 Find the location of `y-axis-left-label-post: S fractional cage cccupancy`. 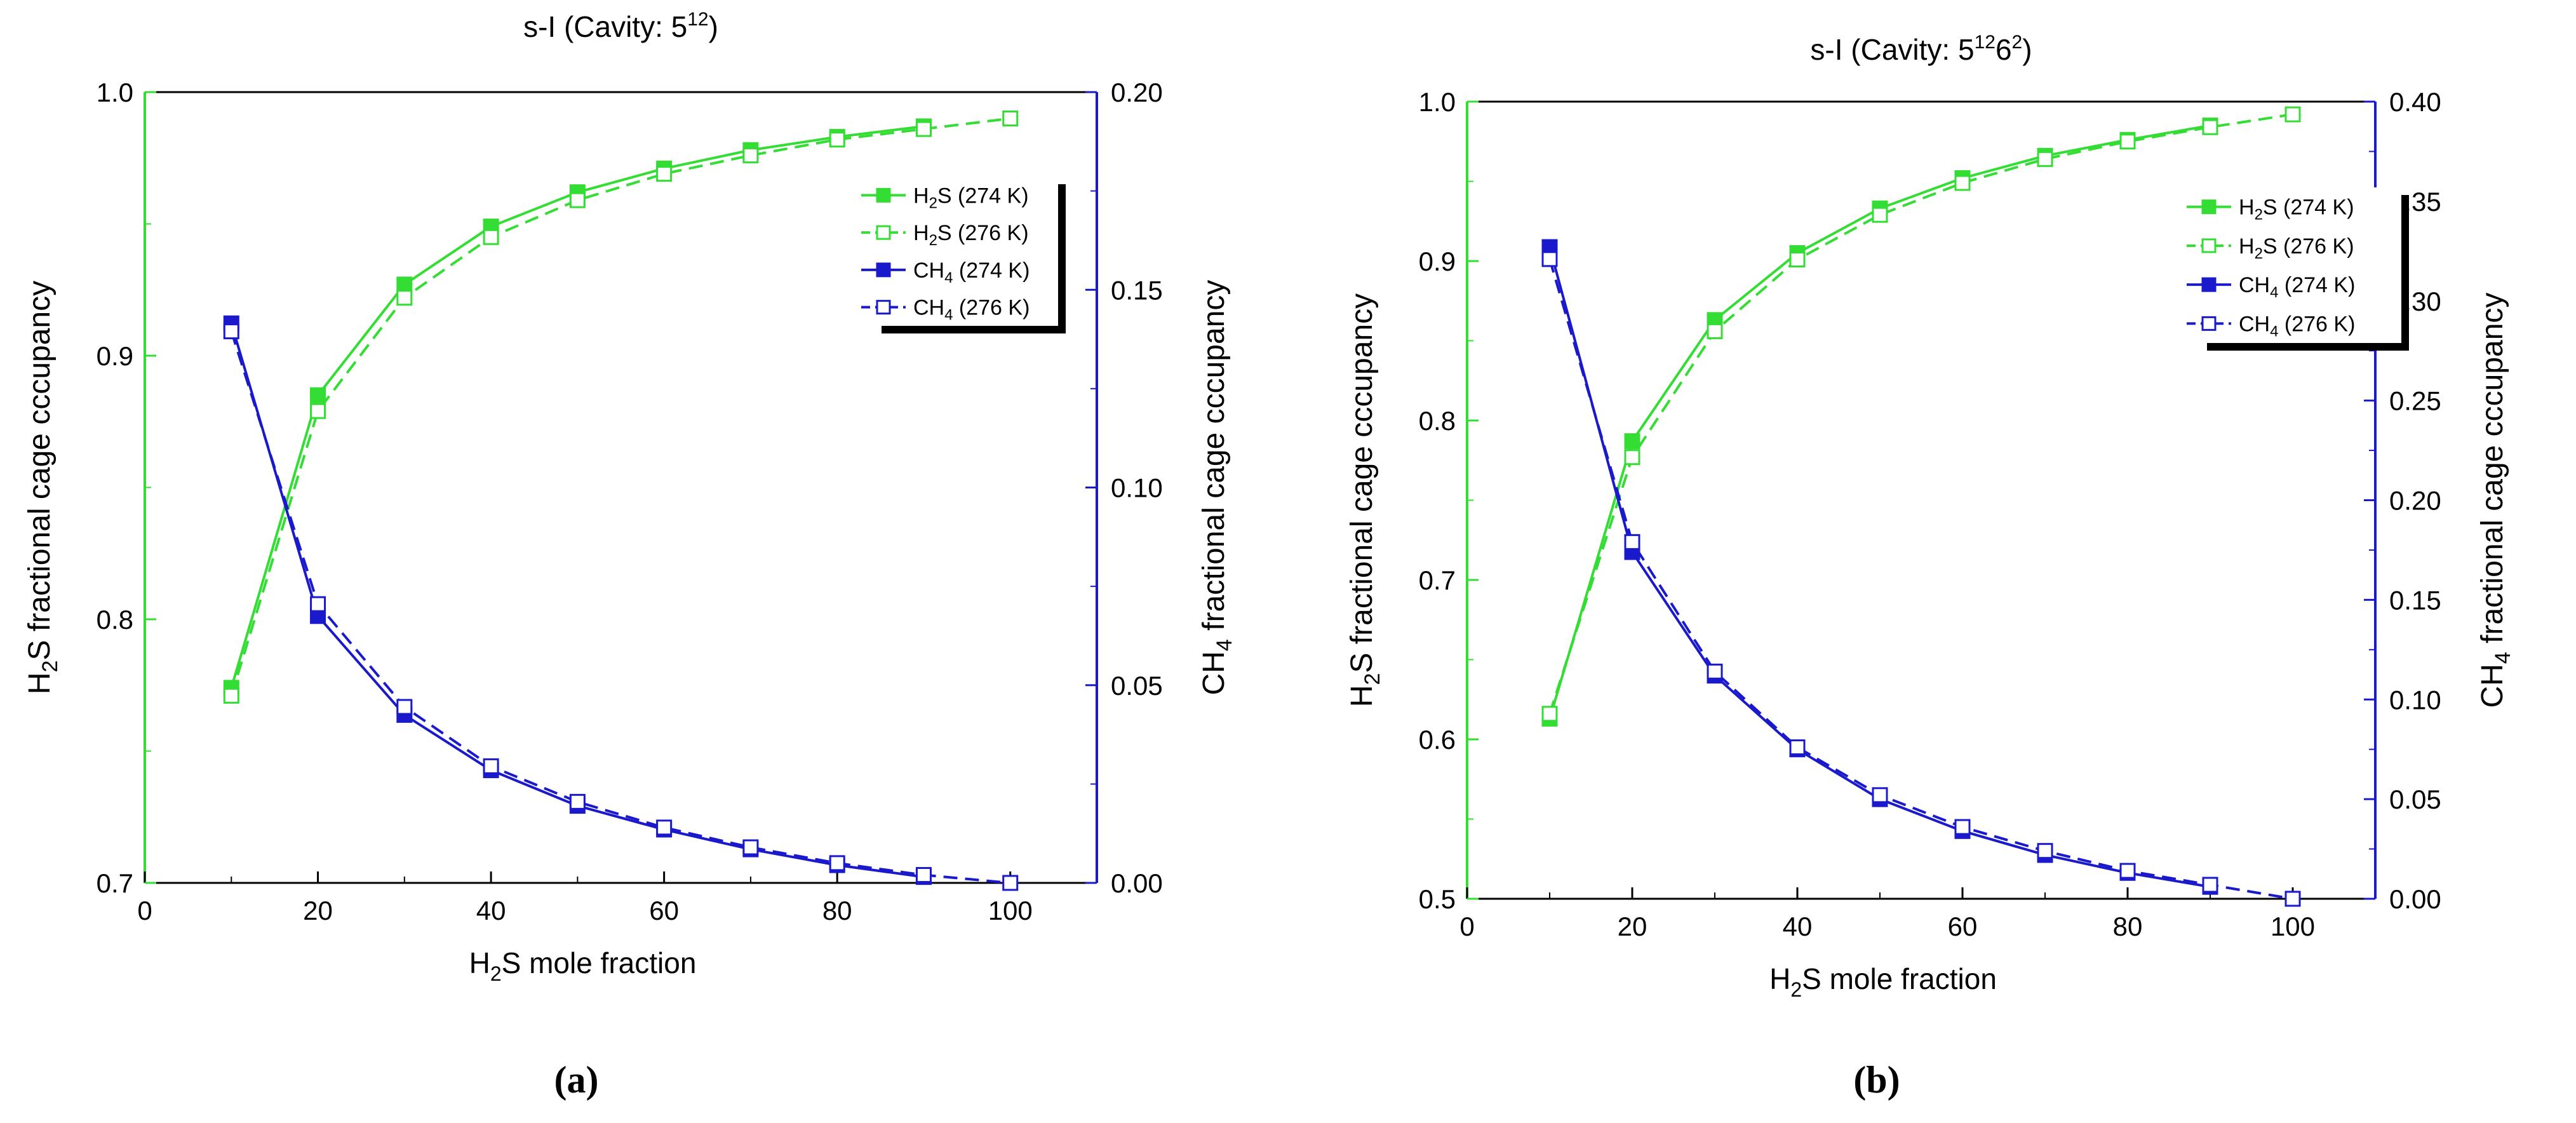

y-axis-left-label-post: S fractional cage cccupancy is located at coordinates (1362, 483).